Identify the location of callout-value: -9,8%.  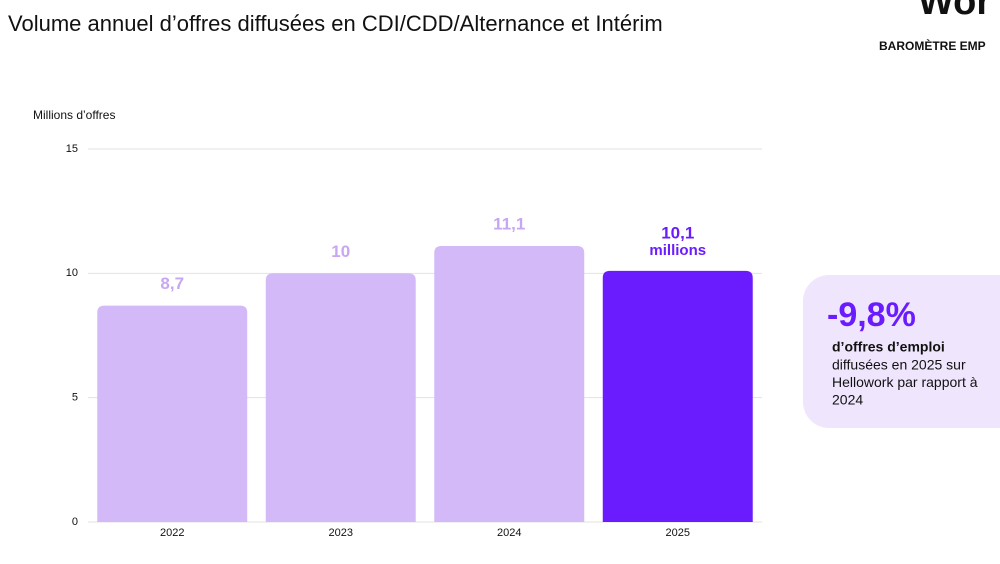
(871, 315).